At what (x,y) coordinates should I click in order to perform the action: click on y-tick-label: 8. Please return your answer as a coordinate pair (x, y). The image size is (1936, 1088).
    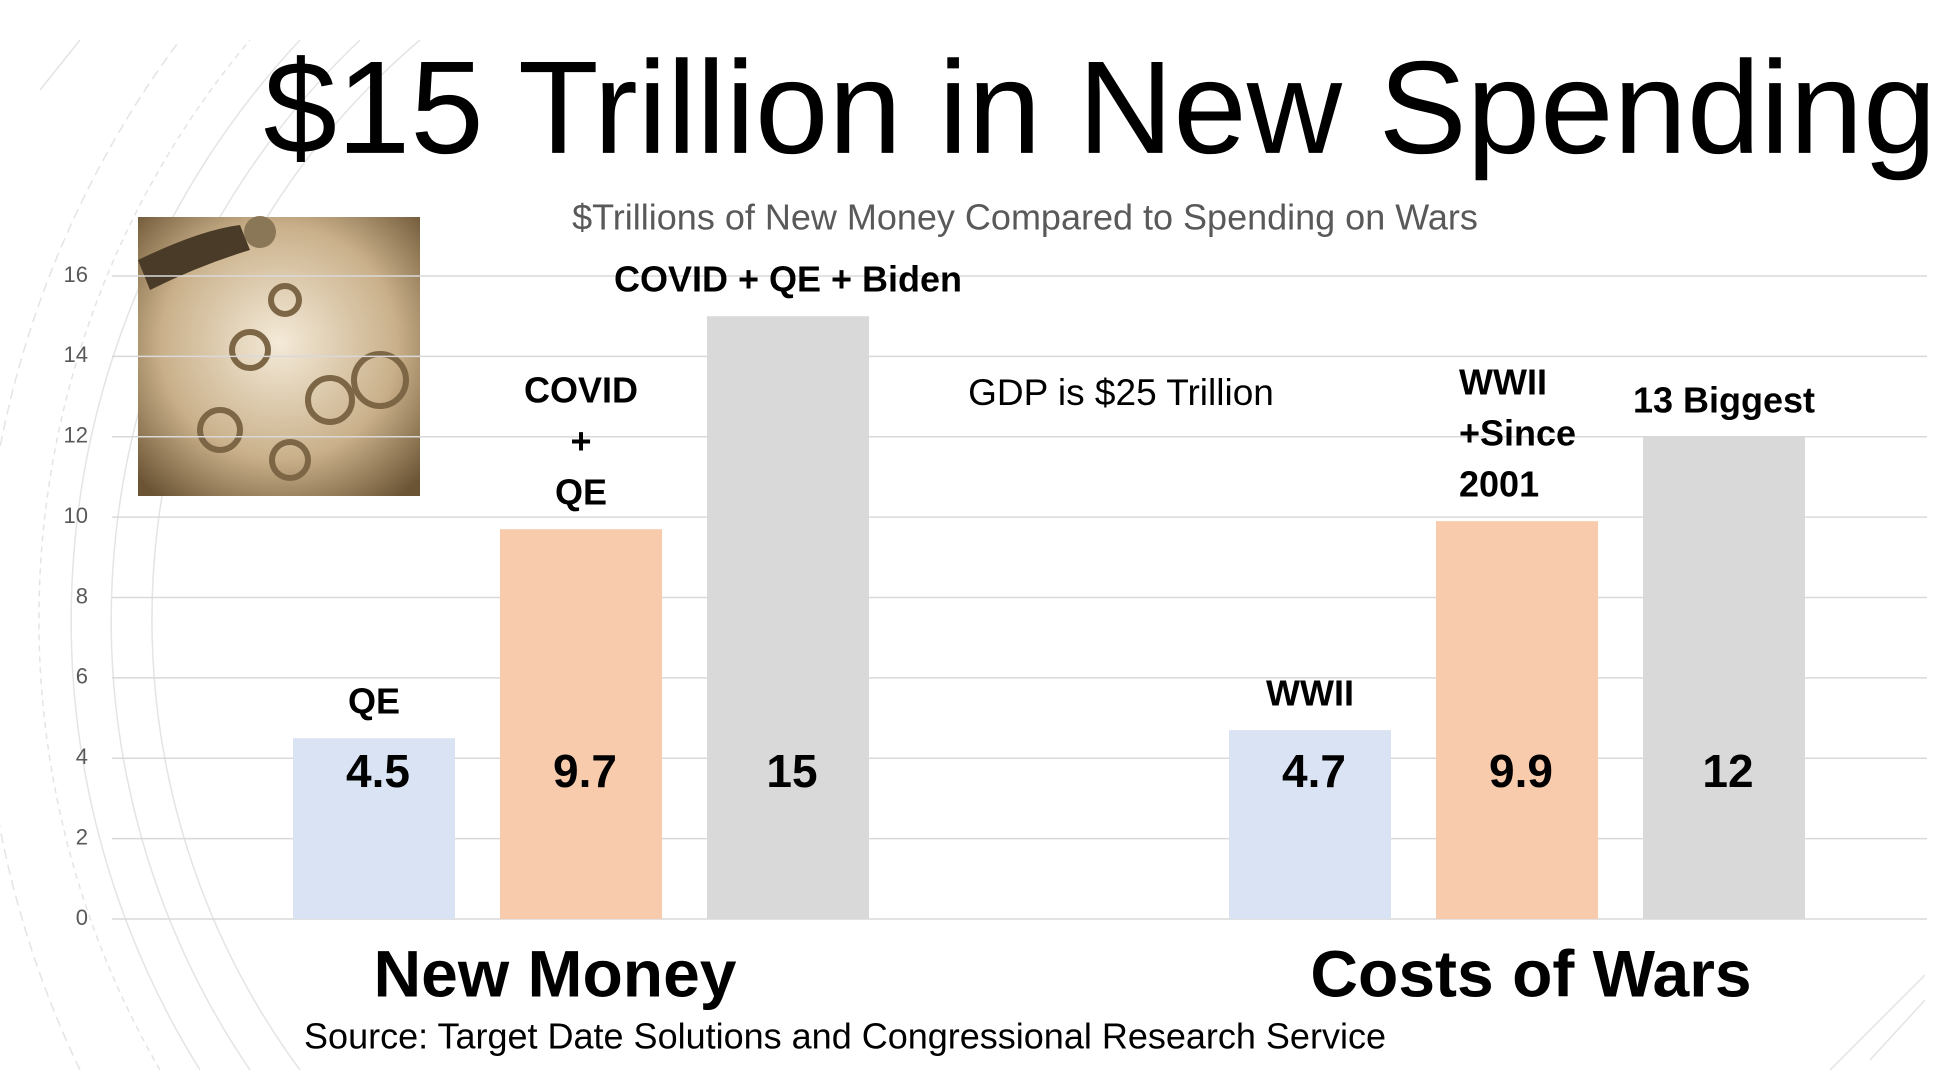
    Looking at the image, I should click on (82, 595).